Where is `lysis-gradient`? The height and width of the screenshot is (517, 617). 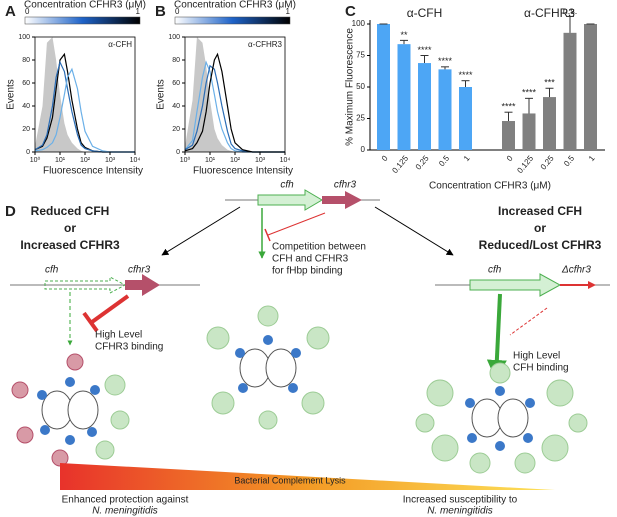
lysis-gradient is located at coordinates (307, 476).